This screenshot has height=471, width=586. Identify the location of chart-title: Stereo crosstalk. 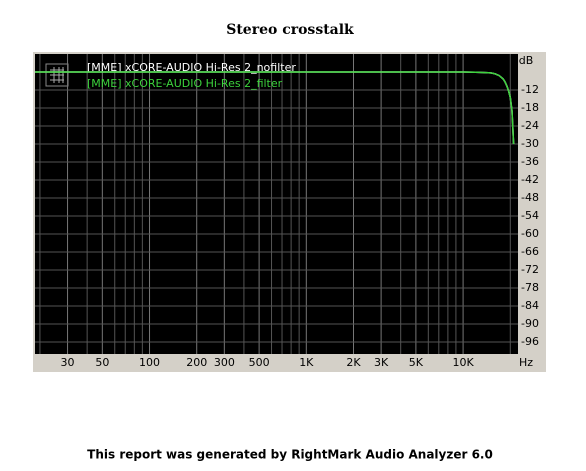
(290, 30).